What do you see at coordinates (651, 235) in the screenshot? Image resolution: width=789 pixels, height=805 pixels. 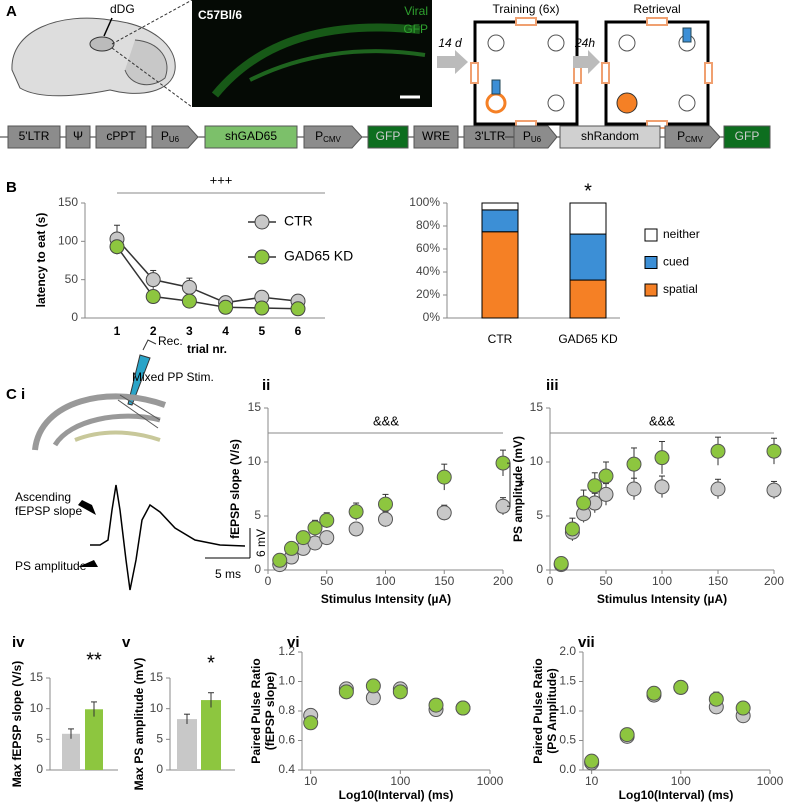 I see `legend-swatch` at bounding box center [651, 235].